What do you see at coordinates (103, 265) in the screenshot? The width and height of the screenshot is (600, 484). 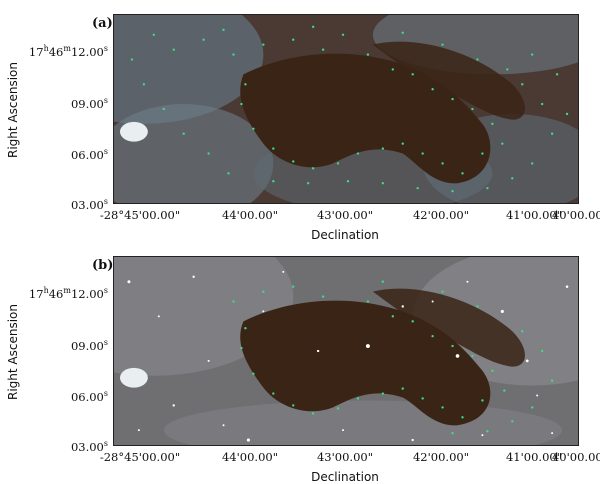 I see `panel-label: (b)` at bounding box center [103, 265].